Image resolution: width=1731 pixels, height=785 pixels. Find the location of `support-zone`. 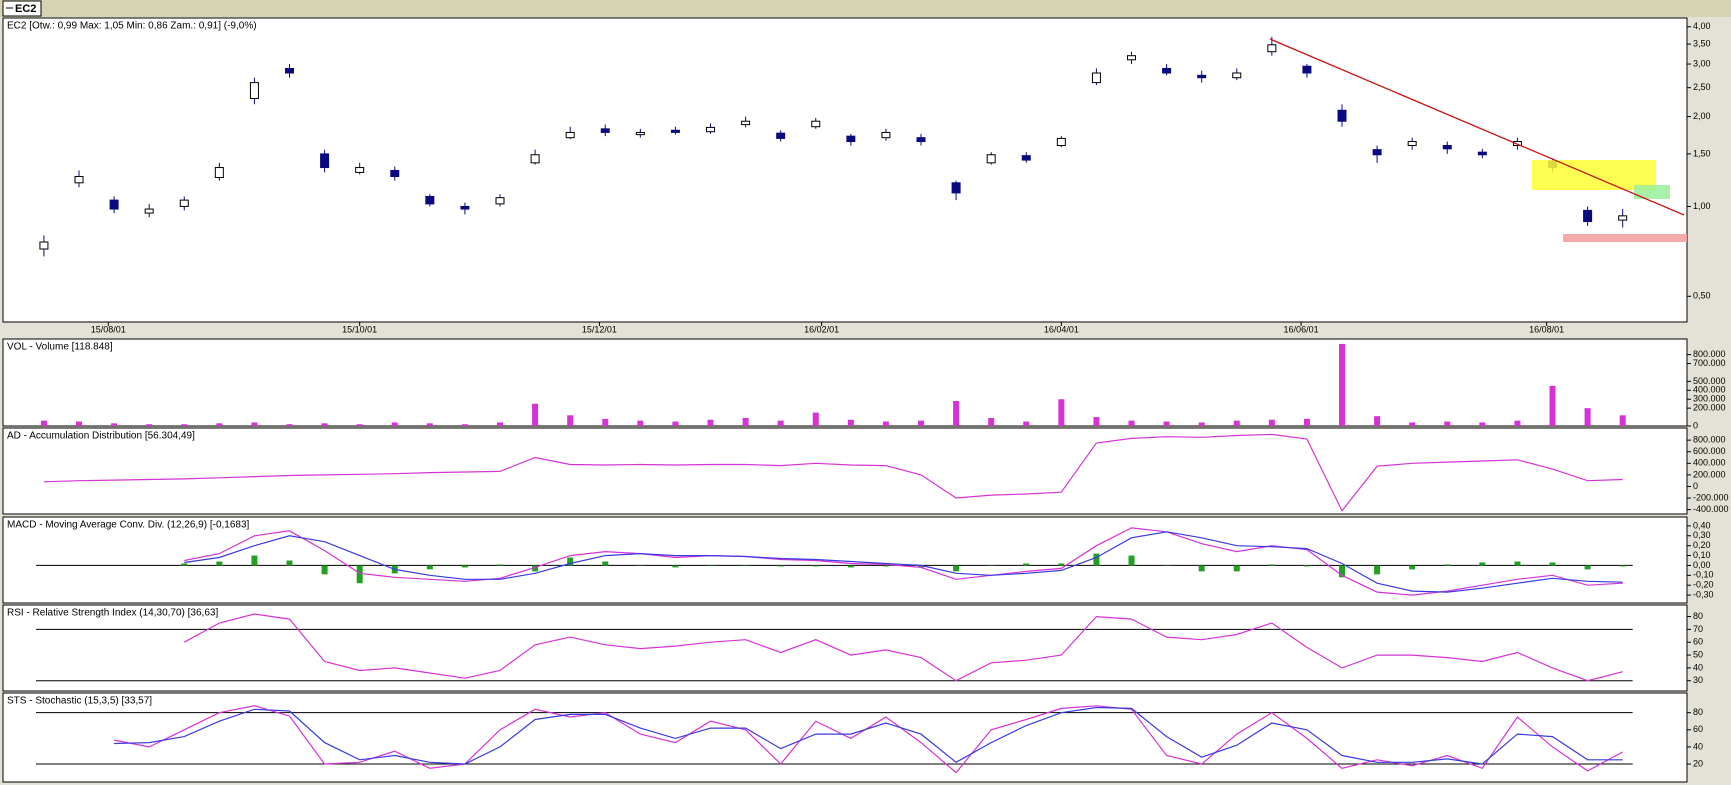

support-zone is located at coordinates (1625, 238).